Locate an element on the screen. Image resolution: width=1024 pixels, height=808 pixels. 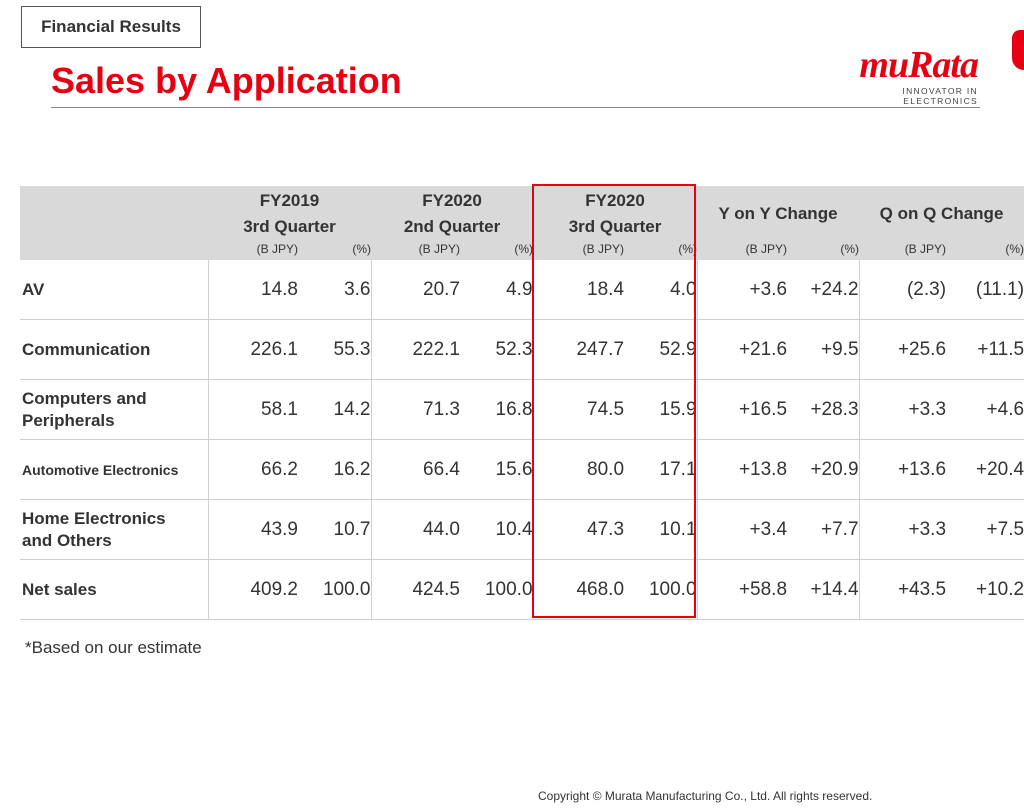
table-cell: 16.8 is located at coordinates (497, 409).